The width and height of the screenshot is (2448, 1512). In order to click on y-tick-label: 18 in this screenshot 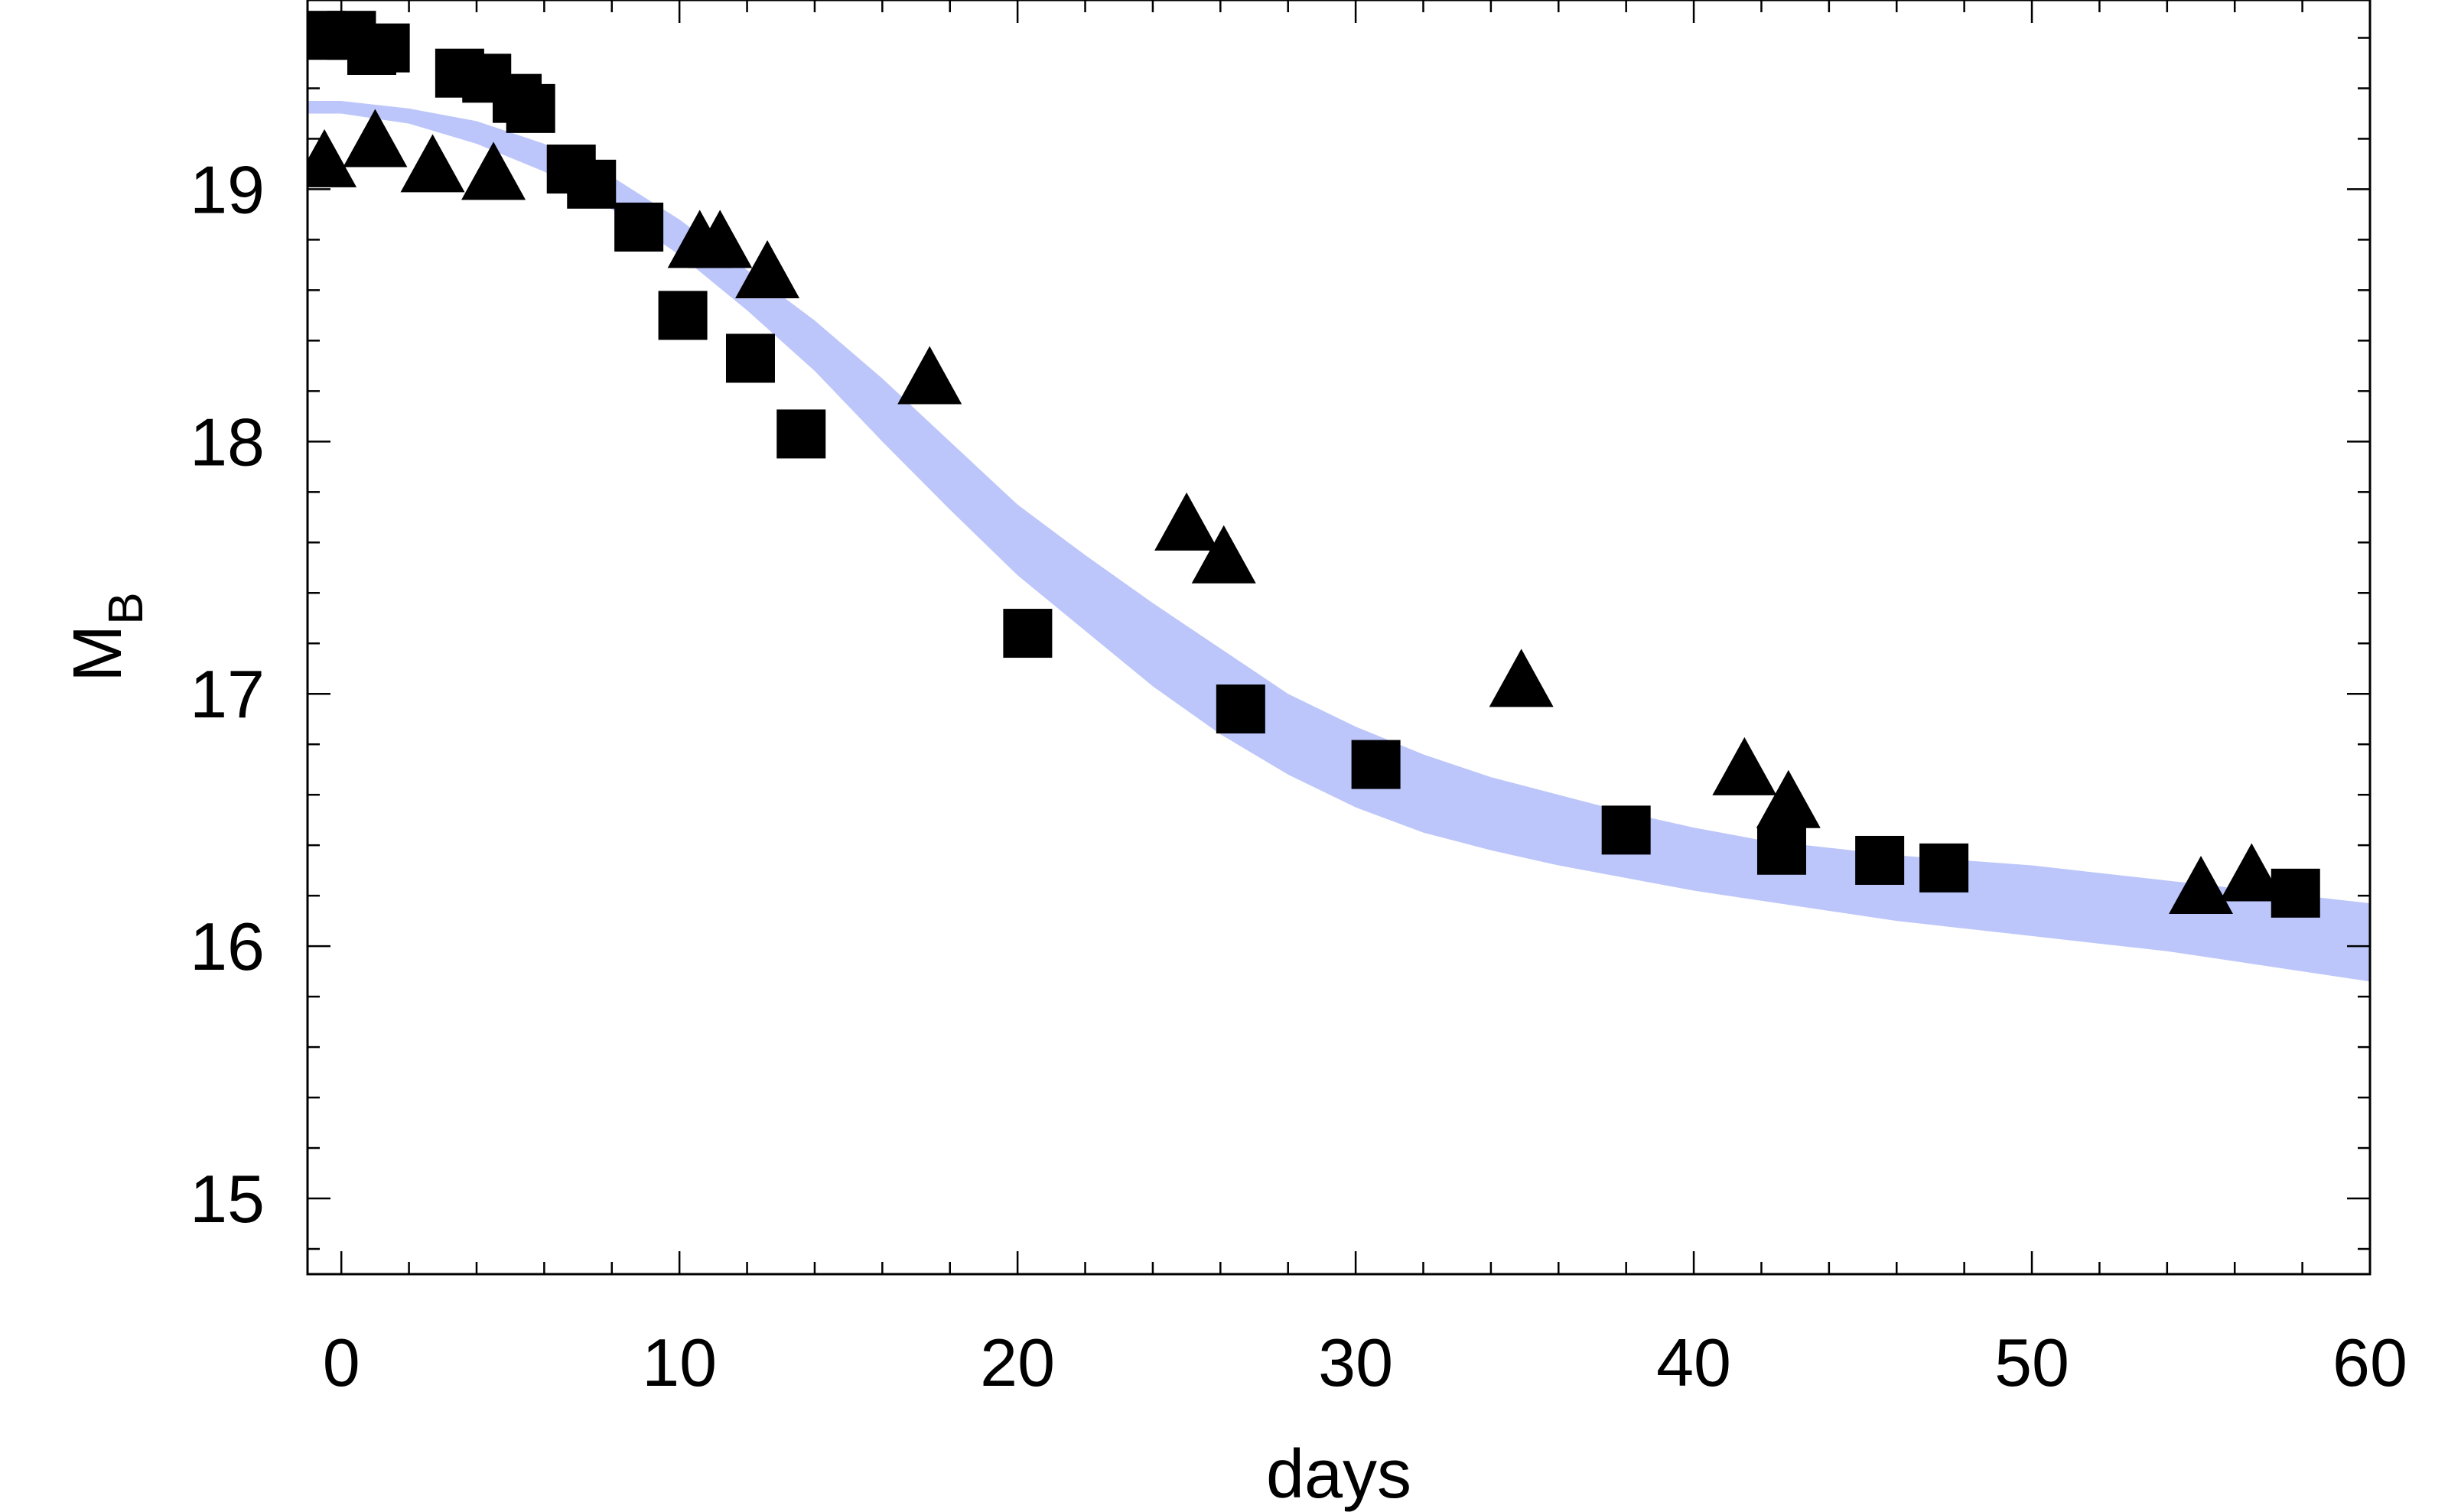, I will do `click(227, 442)`.